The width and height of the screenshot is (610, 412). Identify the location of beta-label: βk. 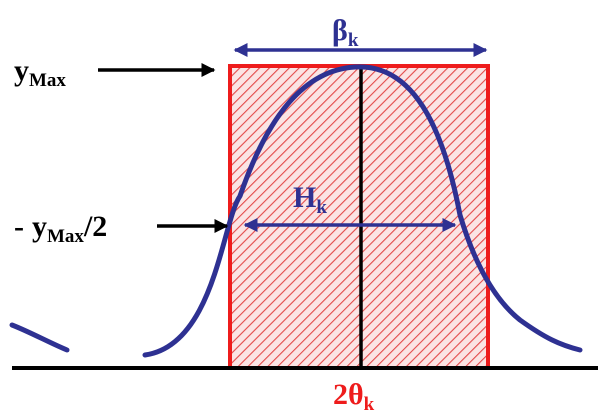
(345, 32).